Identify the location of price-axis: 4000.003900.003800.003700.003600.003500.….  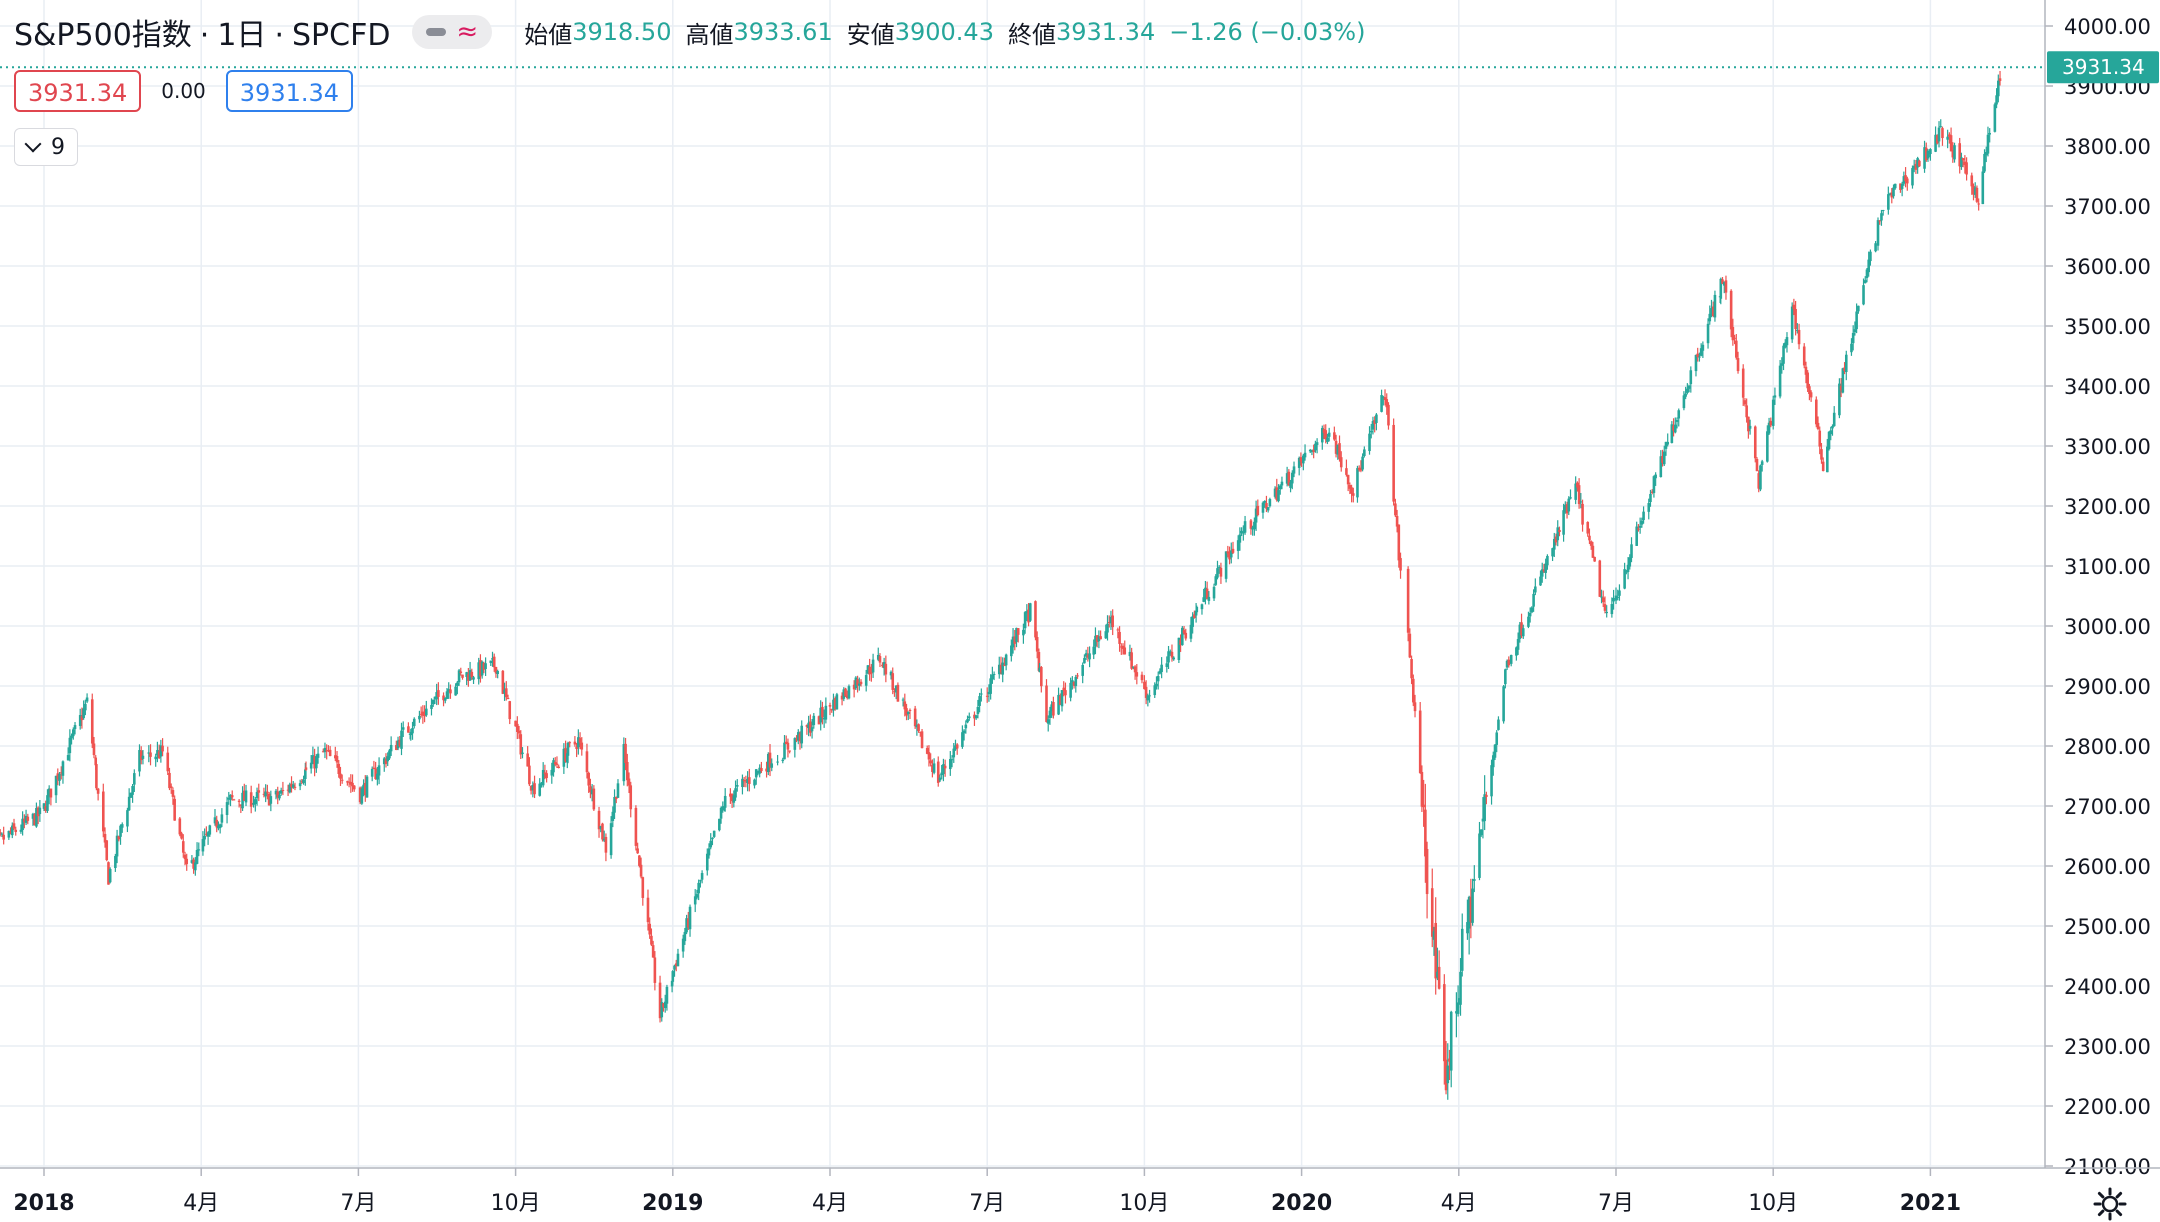
(2102, 611).